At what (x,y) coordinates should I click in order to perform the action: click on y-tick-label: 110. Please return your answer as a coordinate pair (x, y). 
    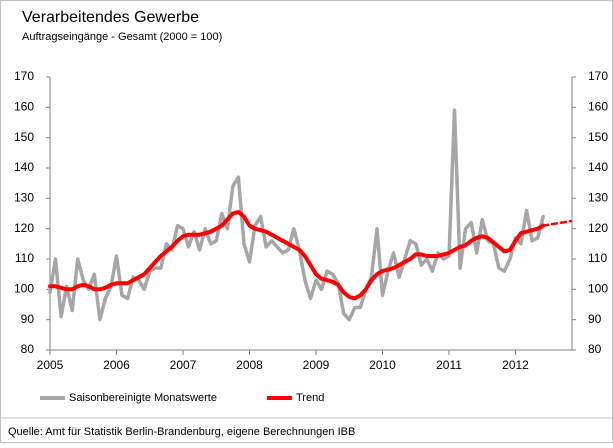
    Looking at the image, I should click on (24, 258).